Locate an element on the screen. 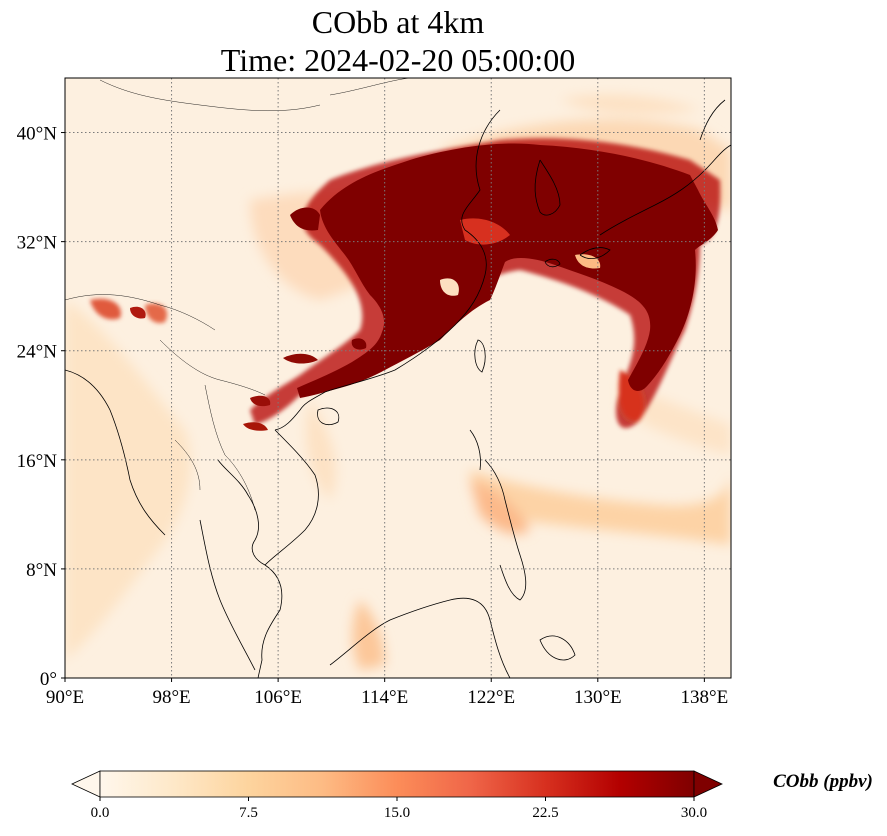  colorbar-tick-label: 15.0 is located at coordinates (397, 813).